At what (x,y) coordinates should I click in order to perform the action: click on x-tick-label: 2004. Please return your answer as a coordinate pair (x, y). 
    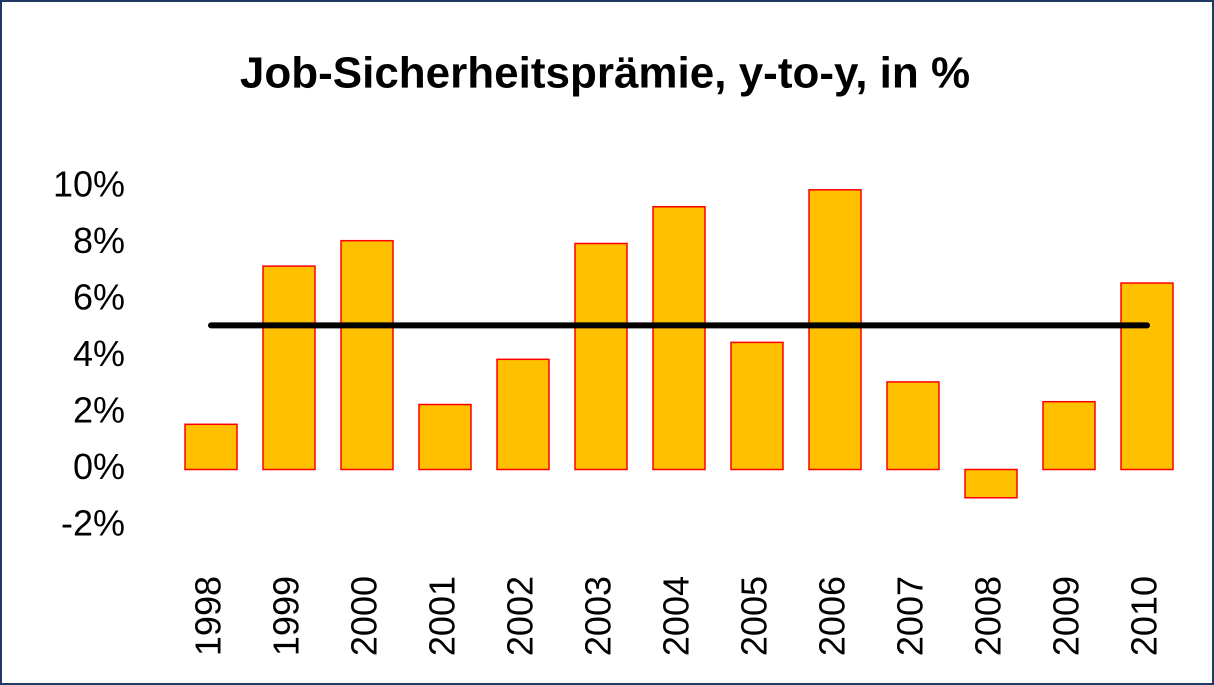
    Looking at the image, I should click on (676, 616).